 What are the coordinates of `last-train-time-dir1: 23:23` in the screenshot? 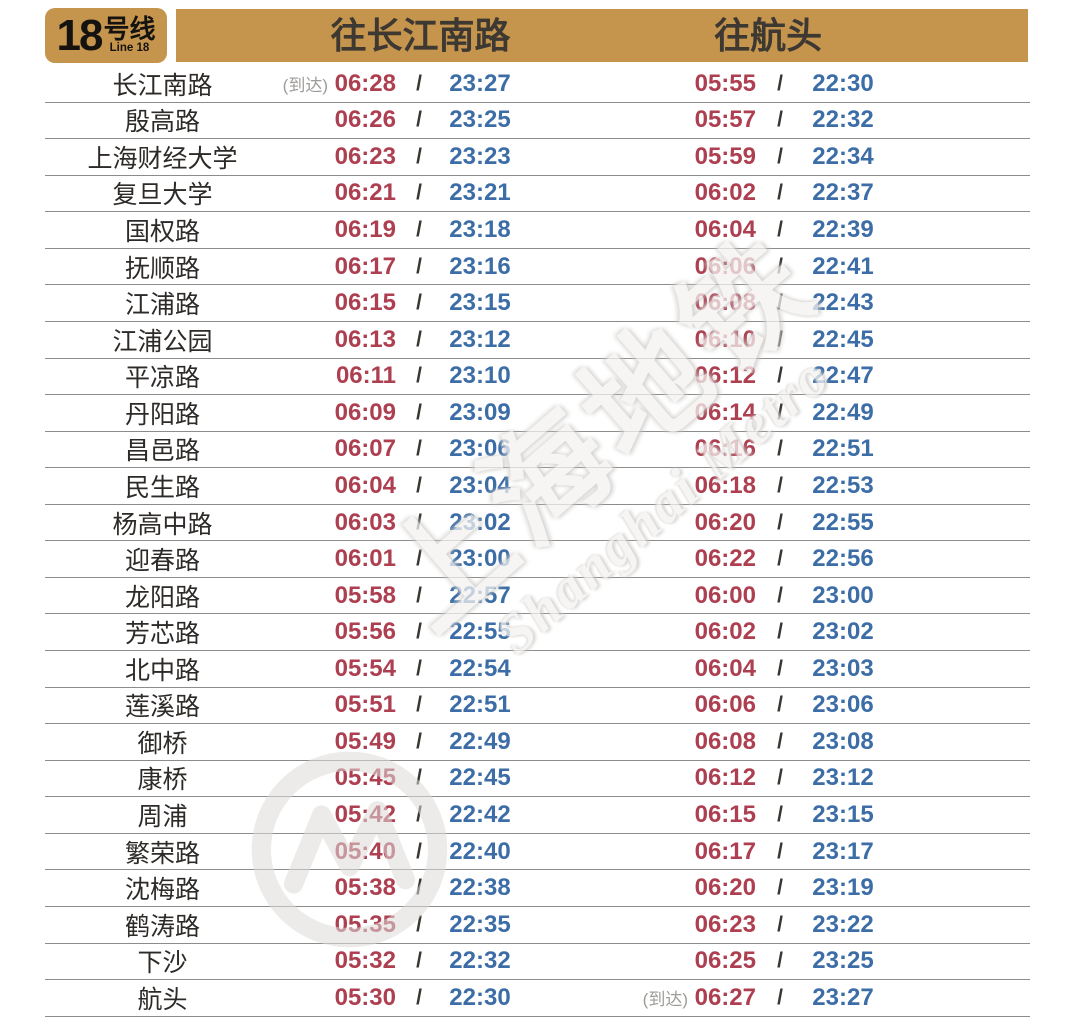 It's located at (480, 156).